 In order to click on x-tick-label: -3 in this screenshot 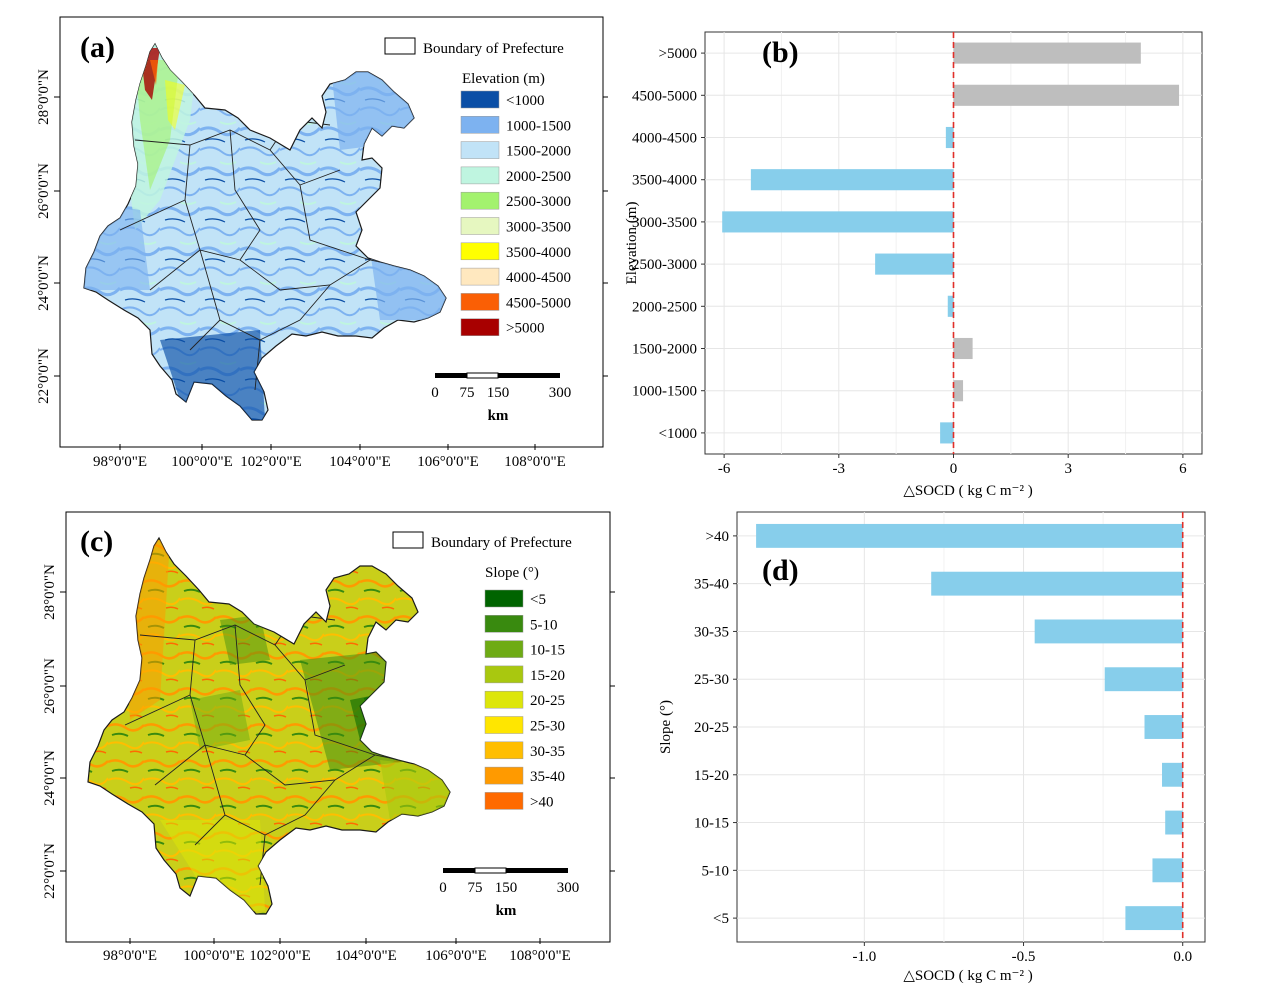, I will do `click(839, 469)`.